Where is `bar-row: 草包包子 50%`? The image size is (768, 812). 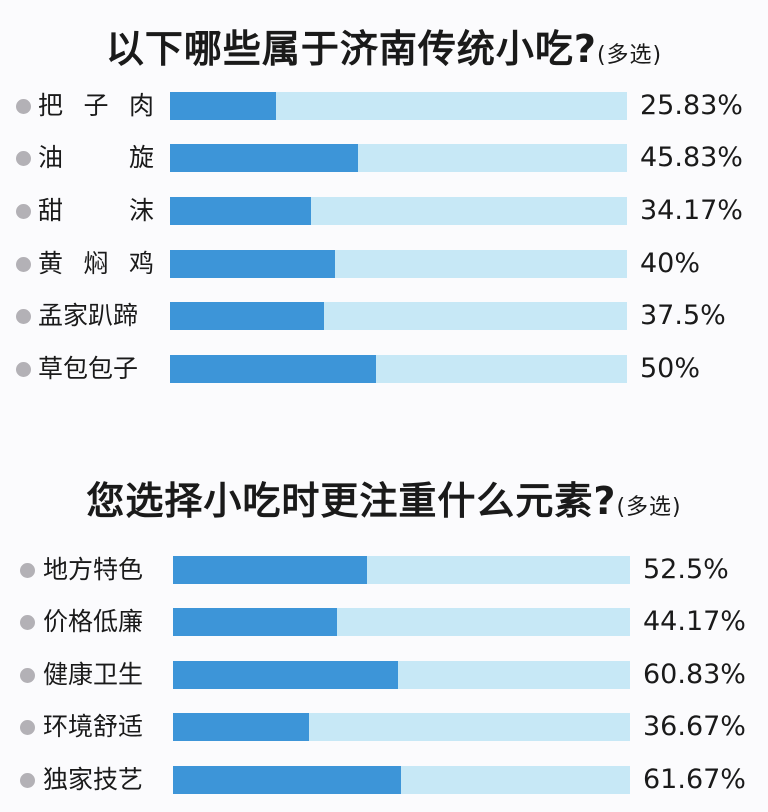 bar-row: 草包包子 50% is located at coordinates (384, 369).